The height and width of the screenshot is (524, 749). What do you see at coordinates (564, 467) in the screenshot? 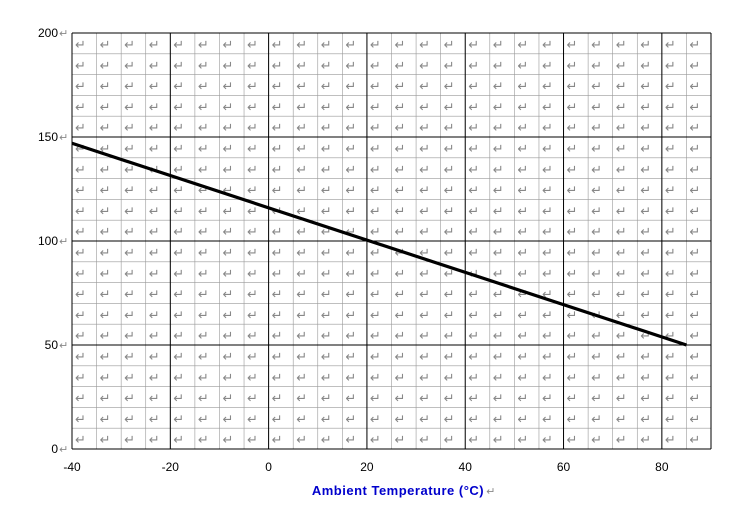
I see `x-tick-label: 60` at bounding box center [564, 467].